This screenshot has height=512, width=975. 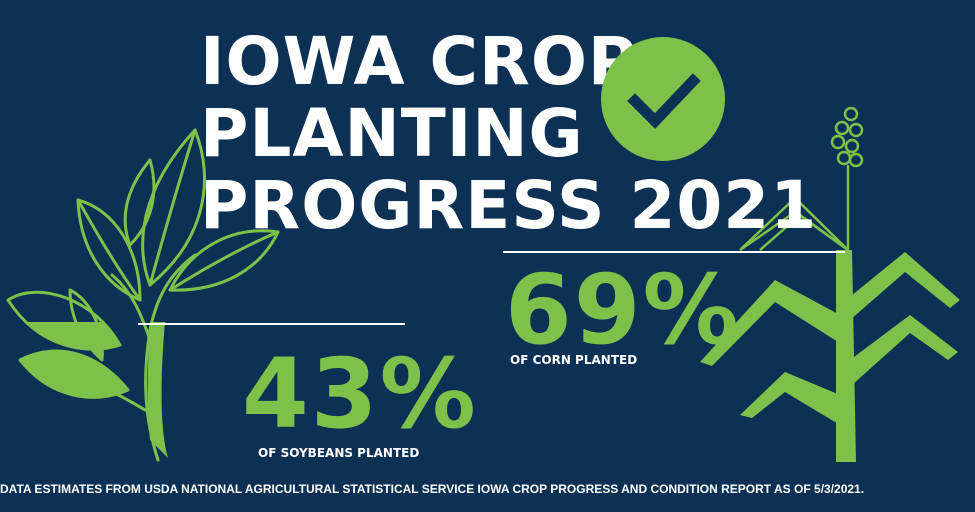 I want to click on soybean-percentage: 43%, so click(x=360, y=394).